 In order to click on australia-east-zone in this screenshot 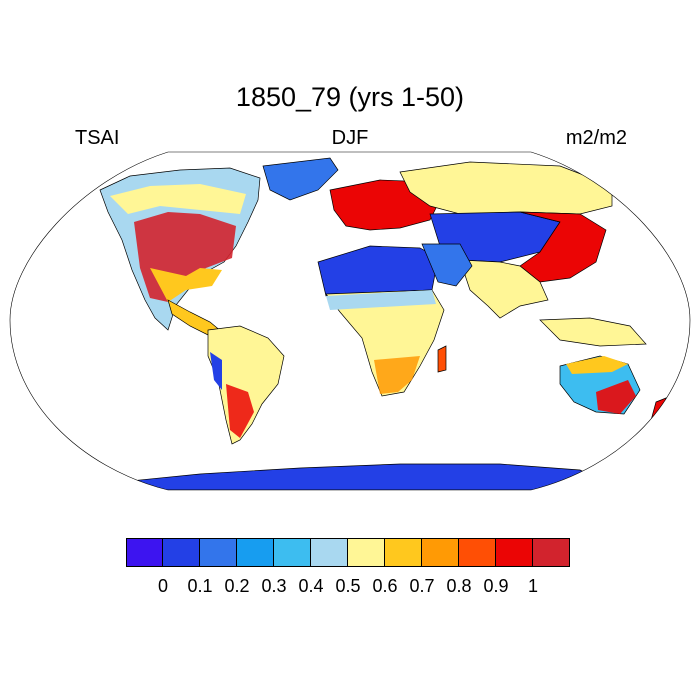, I will do `click(616, 397)`.